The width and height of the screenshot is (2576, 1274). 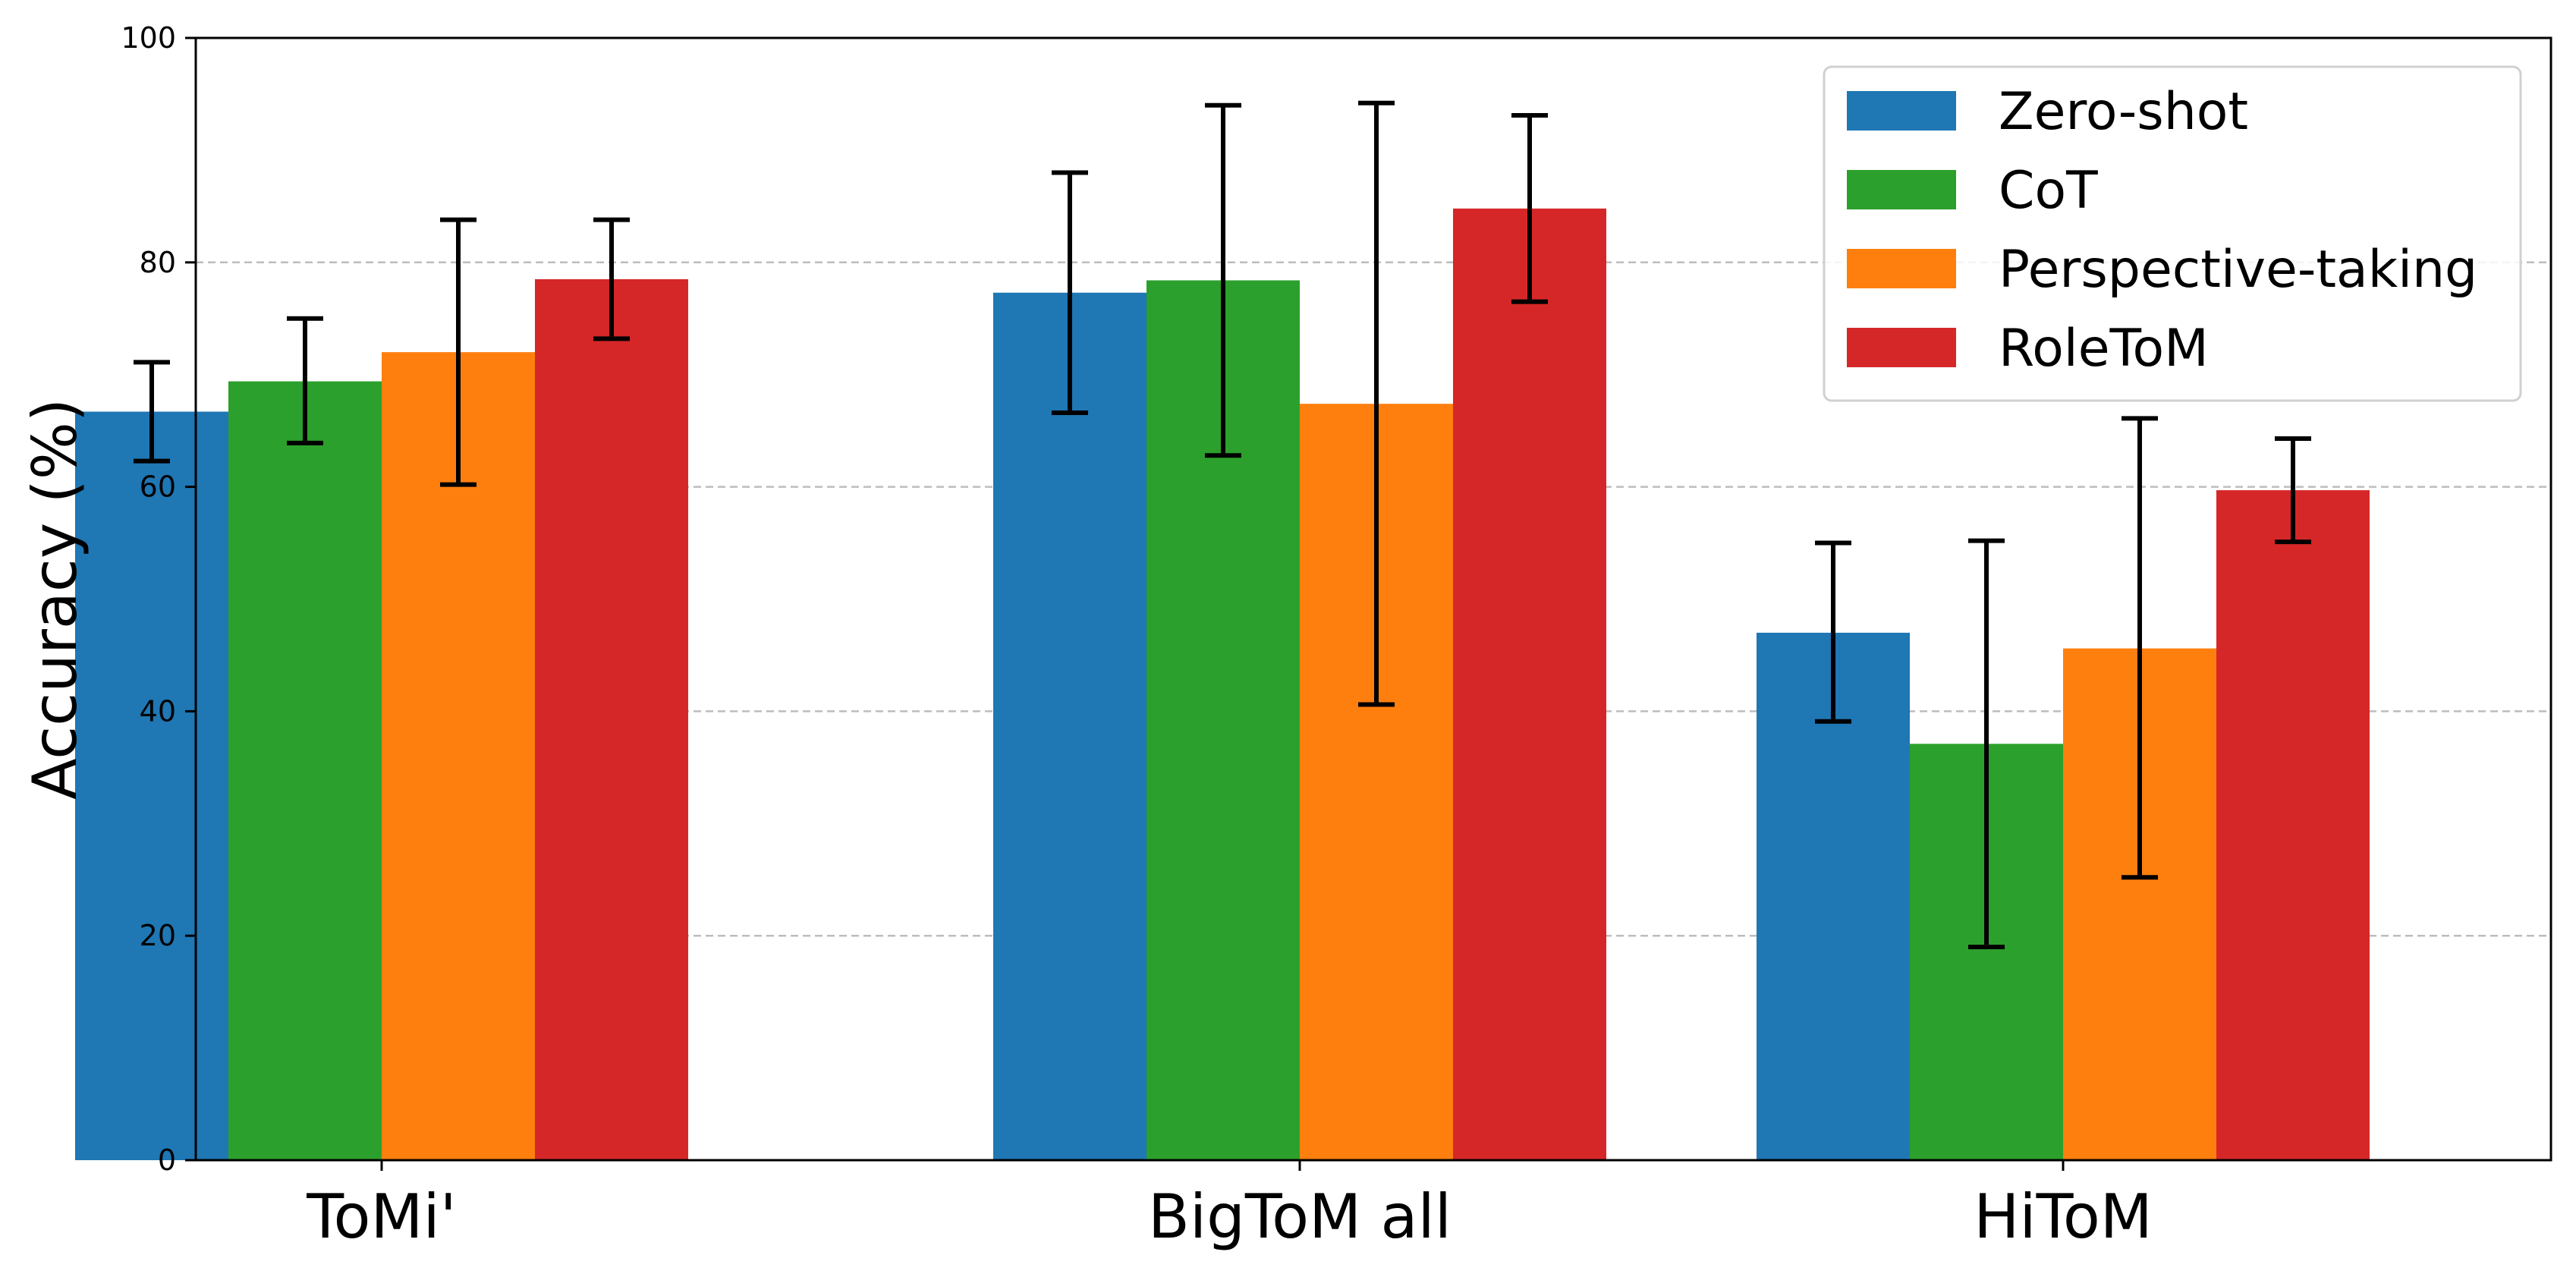 What do you see at coordinates (55, 599) in the screenshot?
I see `y-axis-label: Accuracy (%)` at bounding box center [55, 599].